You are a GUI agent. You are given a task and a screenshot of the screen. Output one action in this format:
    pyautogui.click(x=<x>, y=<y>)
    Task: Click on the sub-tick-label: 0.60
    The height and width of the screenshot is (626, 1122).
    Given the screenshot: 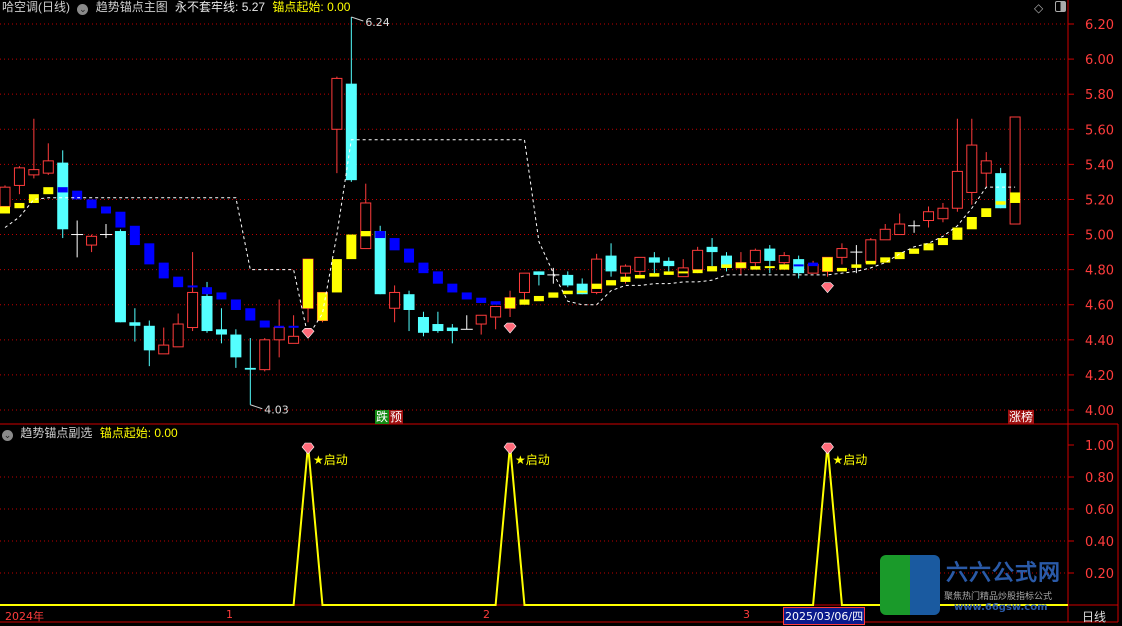 What is the action you would take?
    pyautogui.click(x=1099, y=510)
    